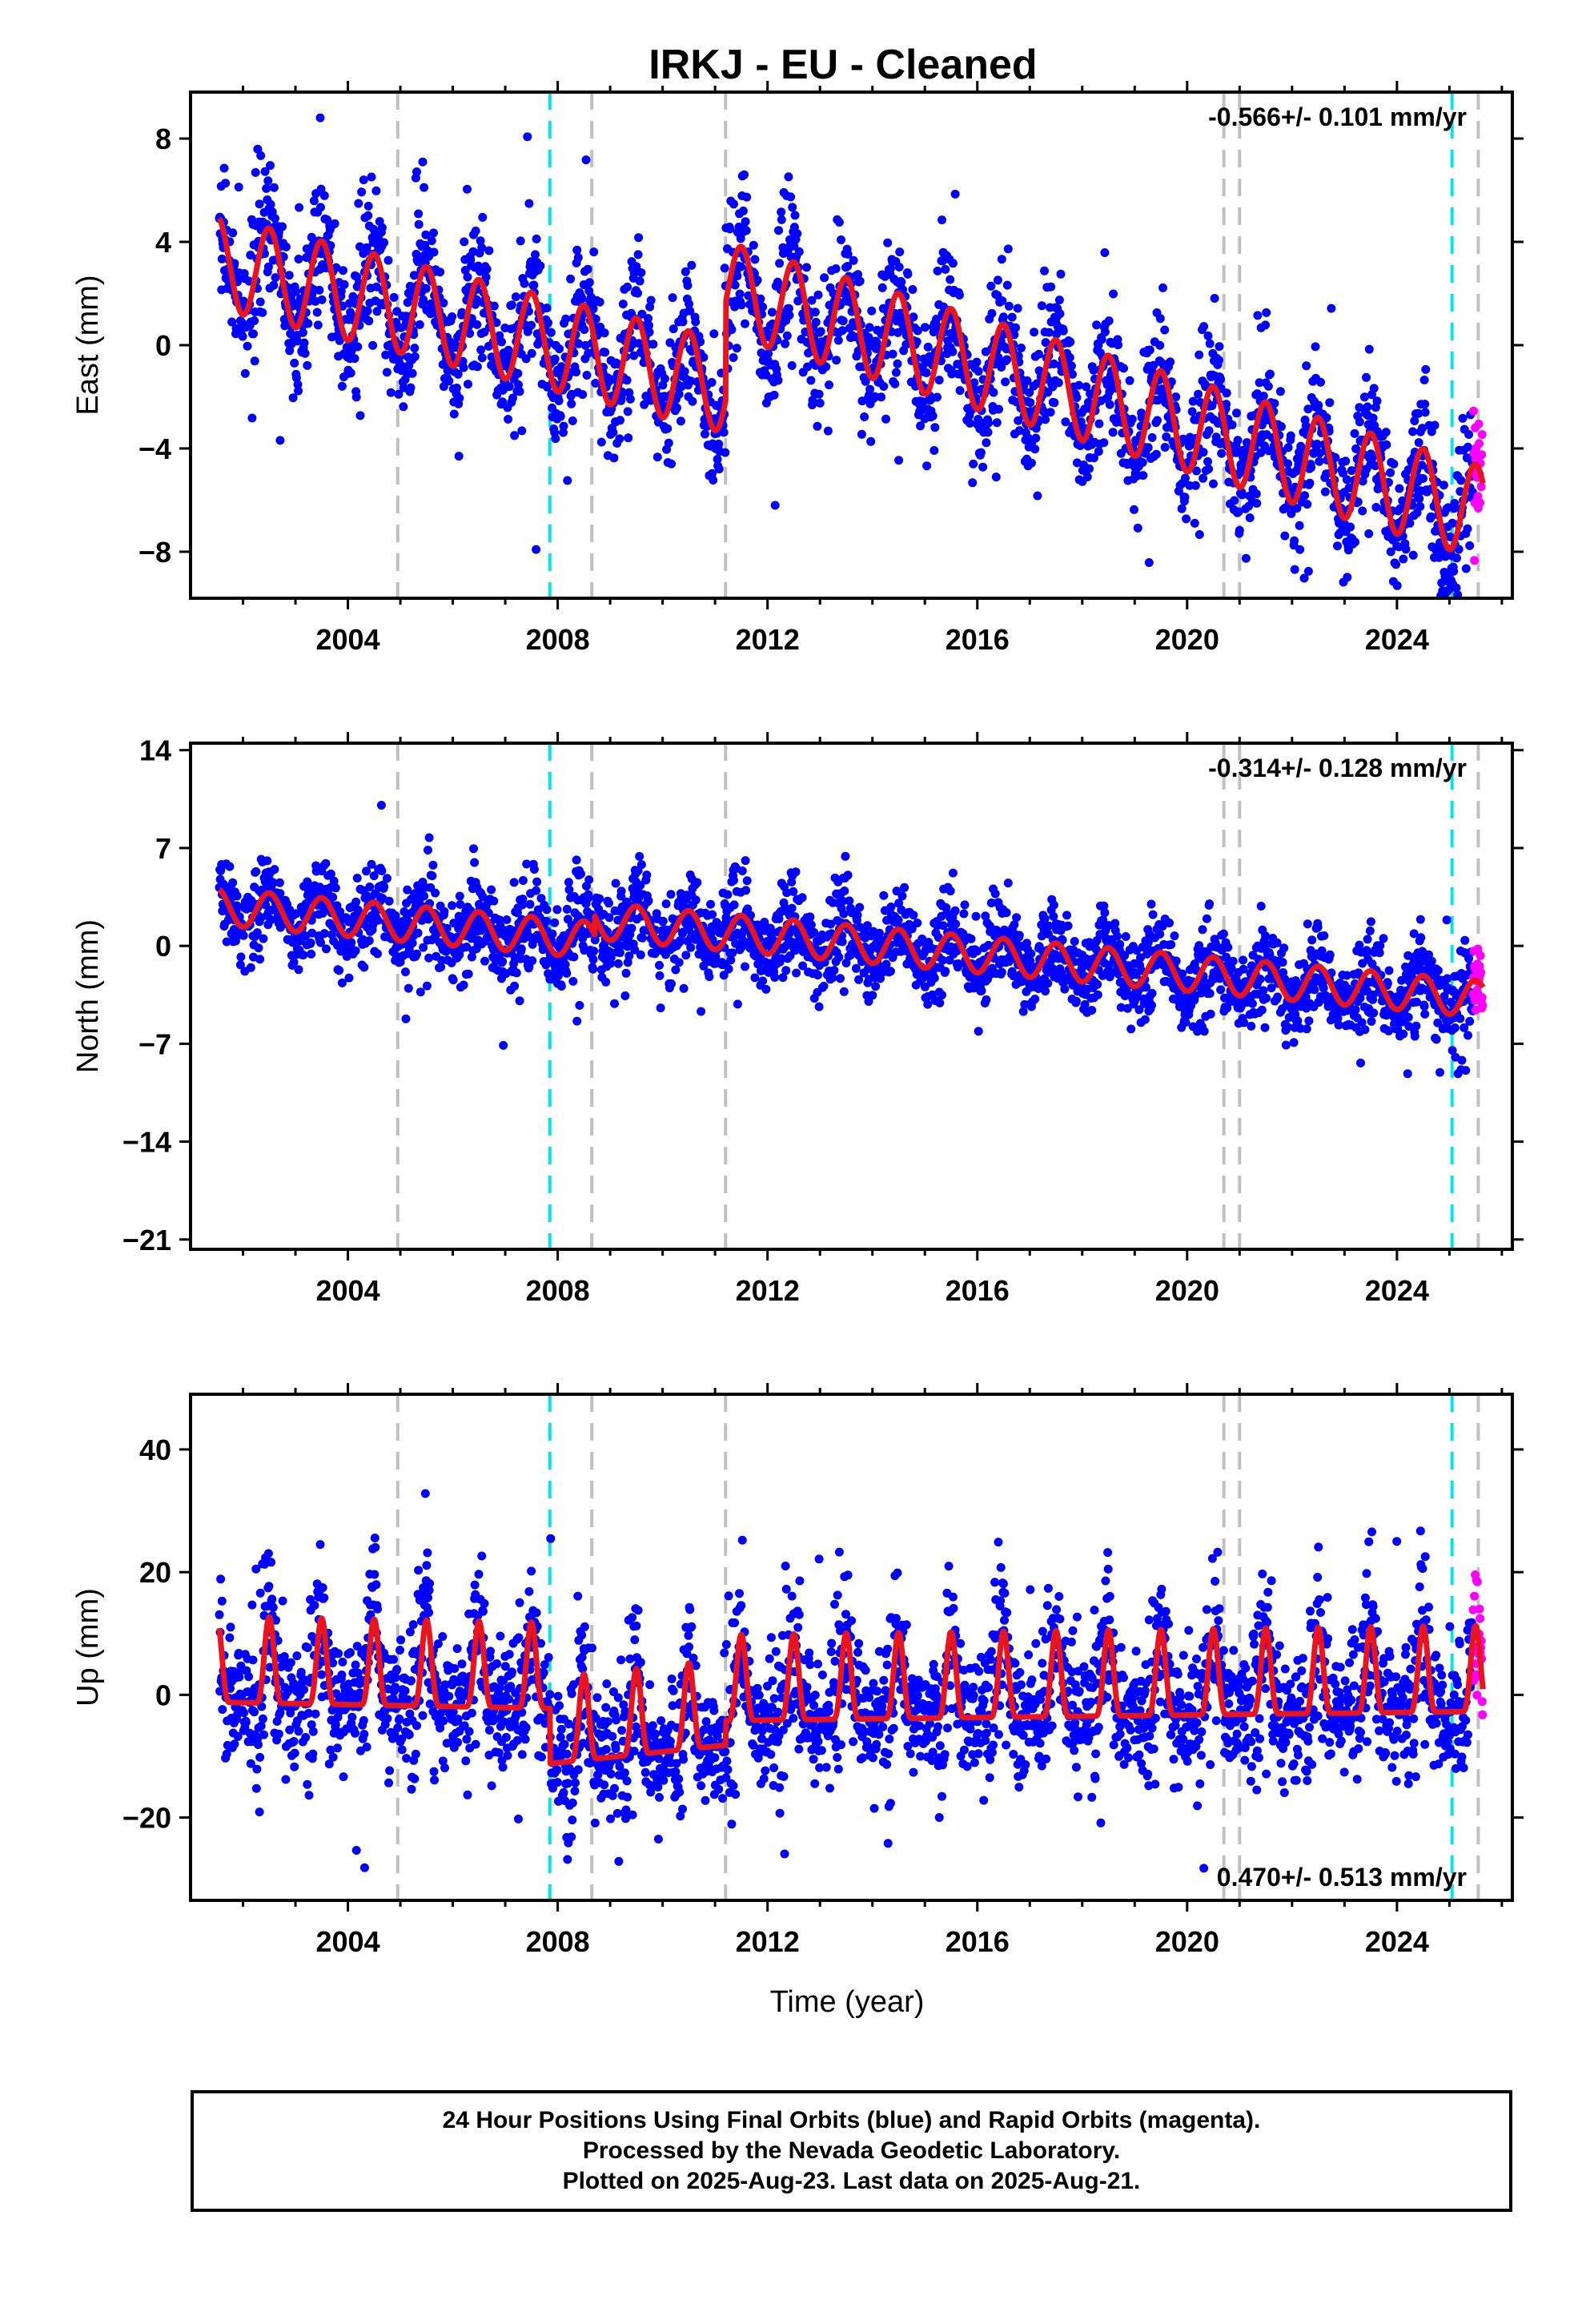 This screenshot has height=2324, width=1582. What do you see at coordinates (978, 1942) in the screenshot?
I see `up-x-tick-label: 2016` at bounding box center [978, 1942].